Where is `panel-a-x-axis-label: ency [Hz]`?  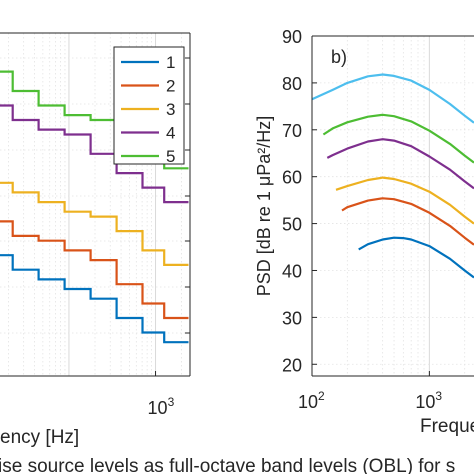
panel-a-x-axis-label: ency [Hz] is located at coordinates (39, 437).